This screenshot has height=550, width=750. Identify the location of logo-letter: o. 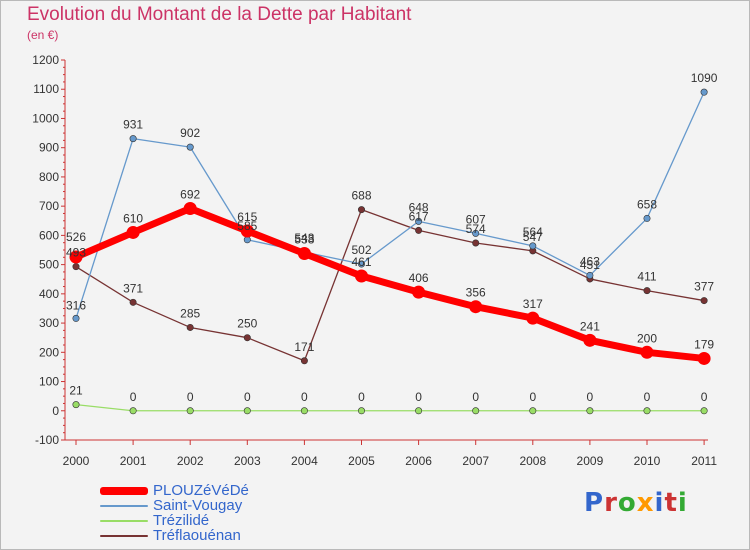
(627, 503).